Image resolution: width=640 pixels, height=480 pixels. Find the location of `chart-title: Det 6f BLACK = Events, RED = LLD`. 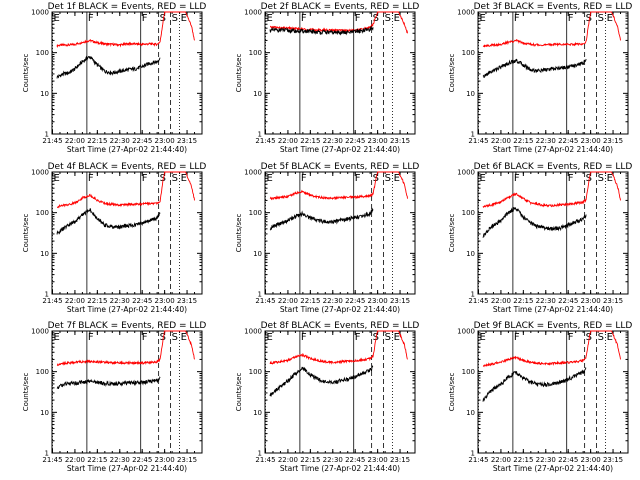

chart-title: Det 6f BLACK = Events, RED = LLD is located at coordinates (553, 167).